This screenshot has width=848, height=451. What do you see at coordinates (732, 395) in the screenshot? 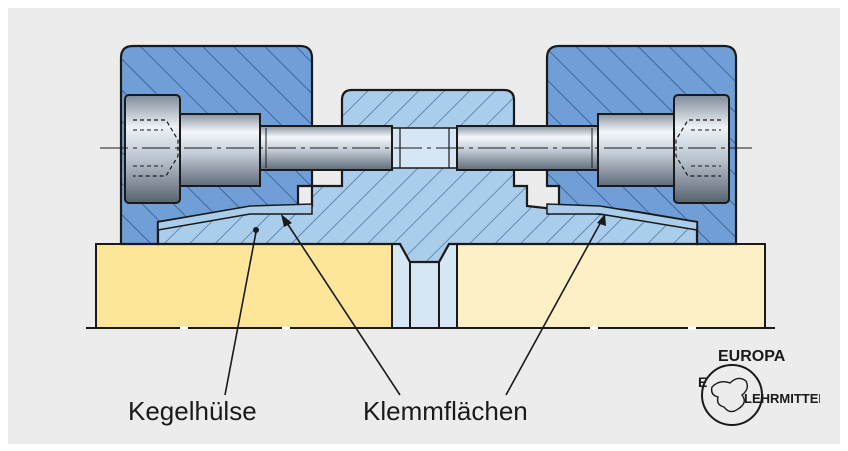
I see `globe-icon` at bounding box center [732, 395].